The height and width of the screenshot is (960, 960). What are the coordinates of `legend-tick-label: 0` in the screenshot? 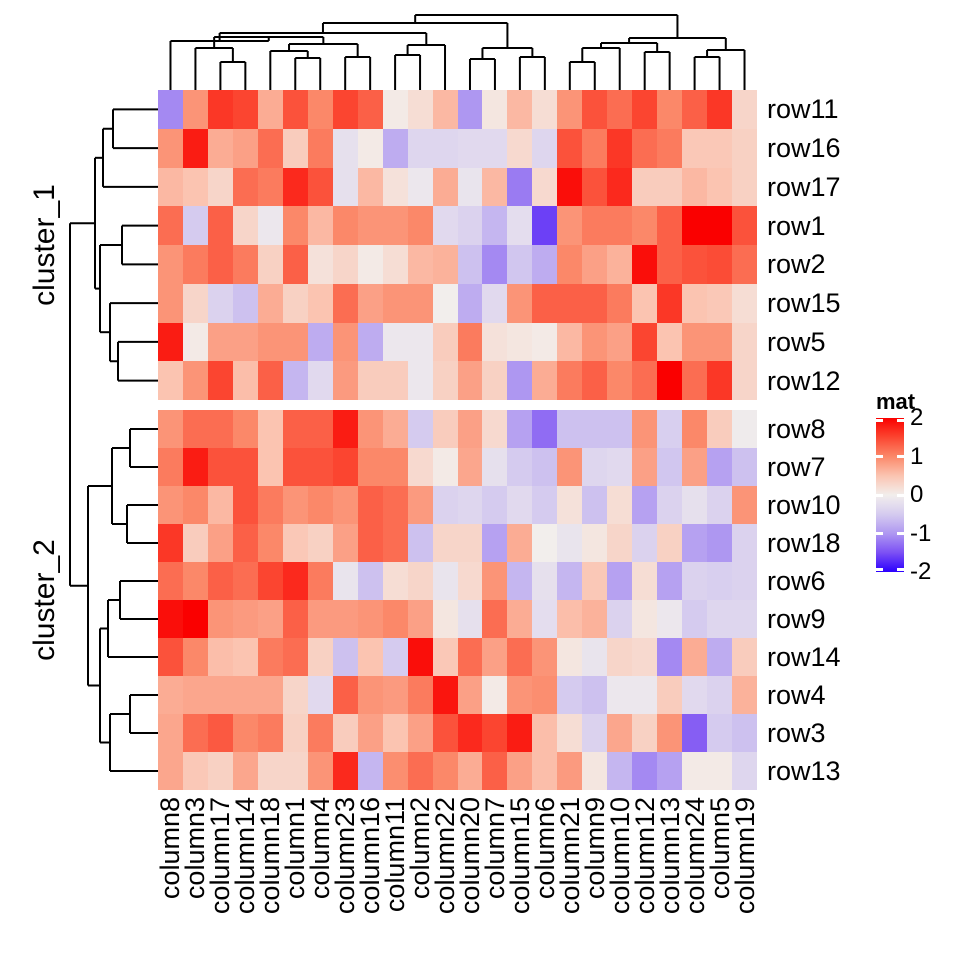 It's located at (917, 494).